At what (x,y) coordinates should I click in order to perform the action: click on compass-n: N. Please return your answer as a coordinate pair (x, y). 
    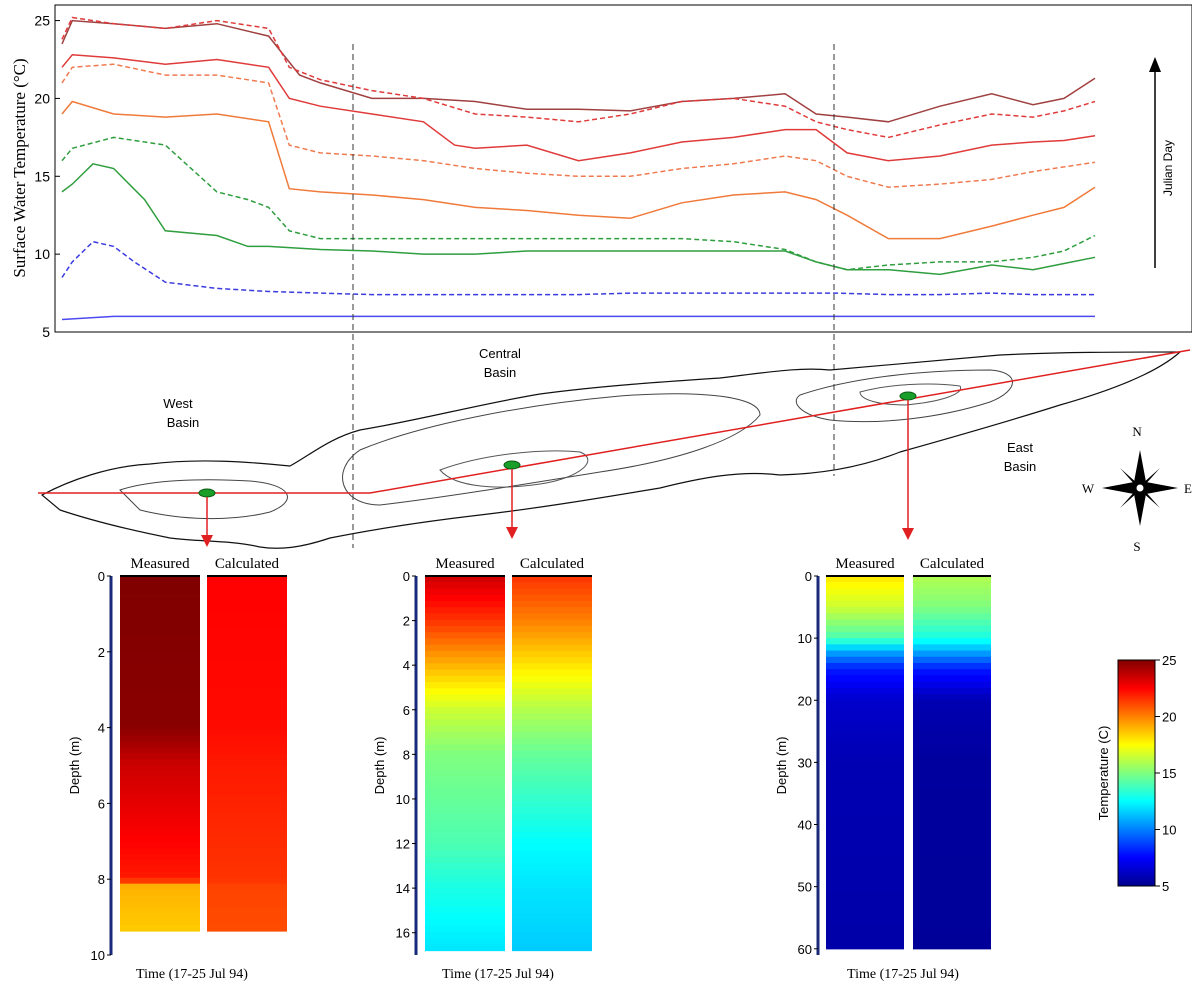
    Looking at the image, I should click on (1137, 431).